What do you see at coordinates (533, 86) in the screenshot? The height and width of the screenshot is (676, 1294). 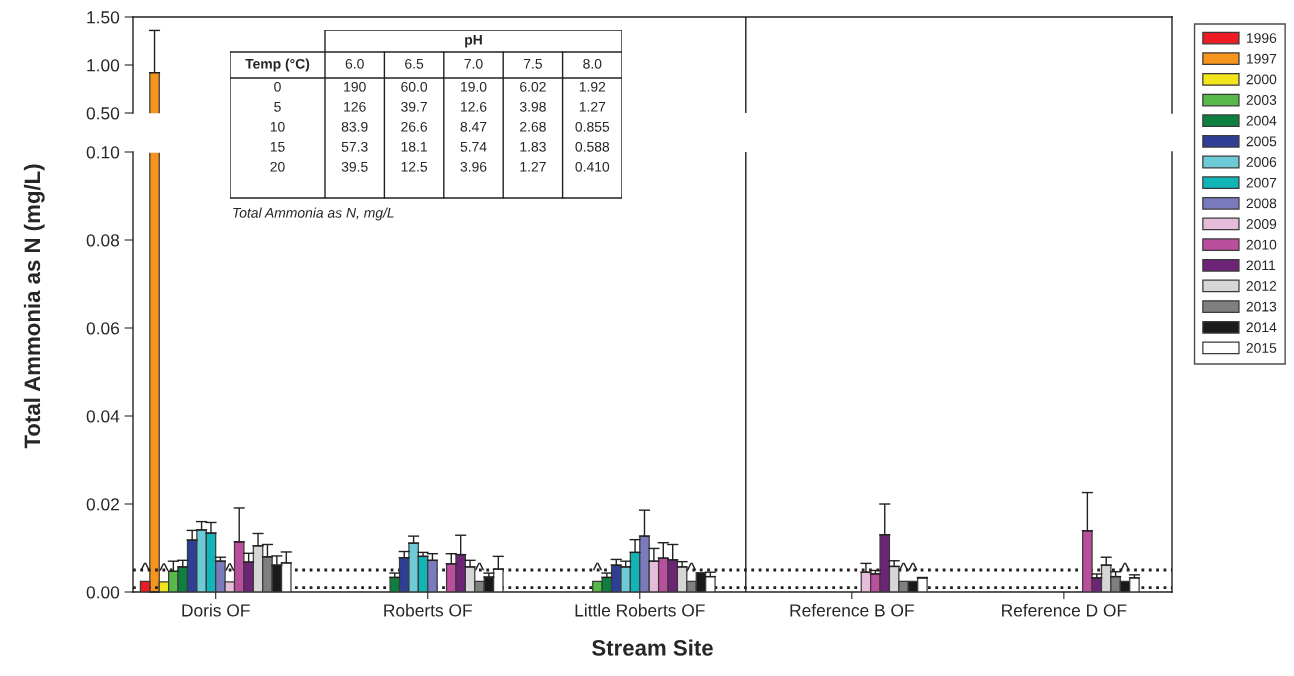 I see `annotation: 6.02` at bounding box center [533, 86].